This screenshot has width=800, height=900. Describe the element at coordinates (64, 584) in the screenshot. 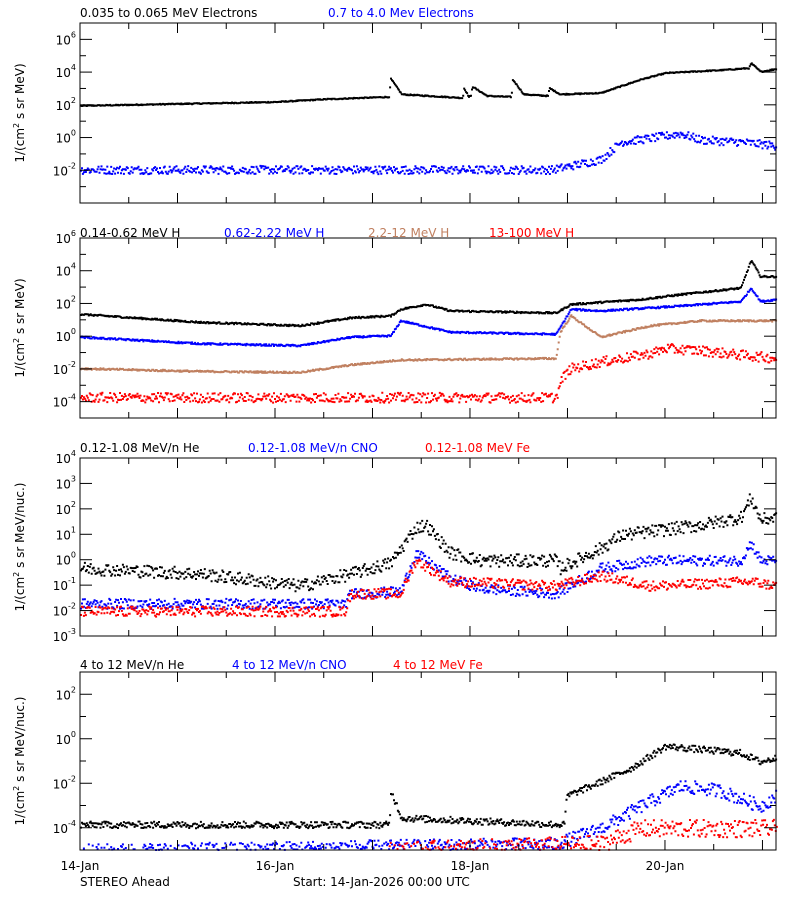

I see `y-tick-label: 10⁻¹` at that location.